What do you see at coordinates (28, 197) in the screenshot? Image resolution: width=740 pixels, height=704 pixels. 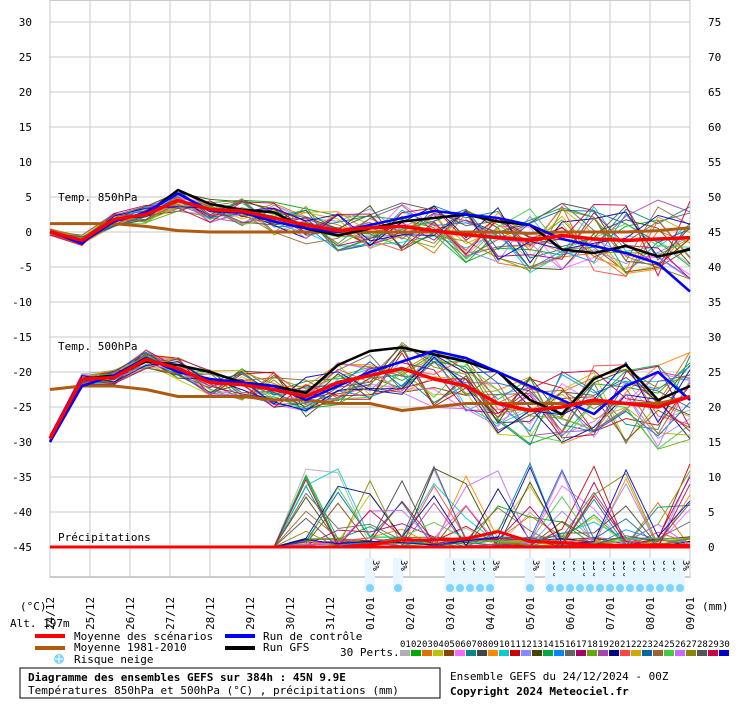 I see `left-tick-label: 5` at bounding box center [28, 197].